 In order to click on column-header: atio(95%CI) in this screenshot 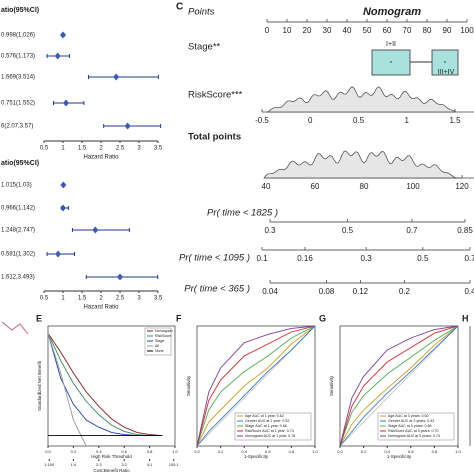, I will do `click(20, 10)`.